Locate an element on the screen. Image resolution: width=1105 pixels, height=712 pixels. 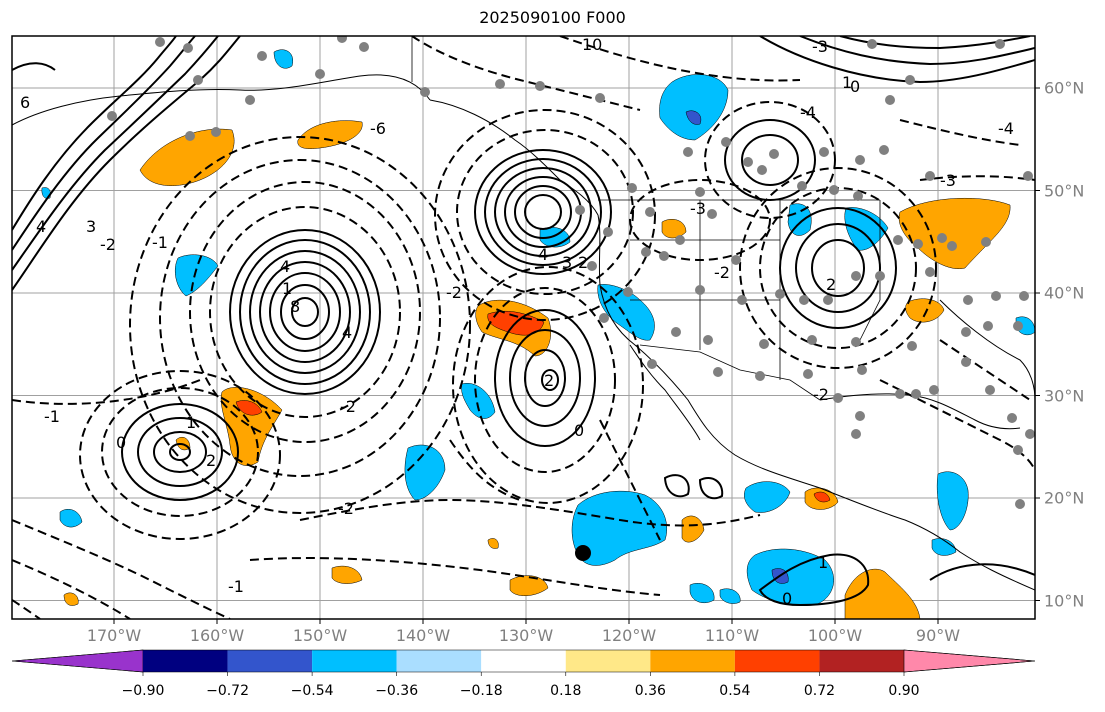
colorbar-tick-label: 0.18 is located at coordinates (566, 691).